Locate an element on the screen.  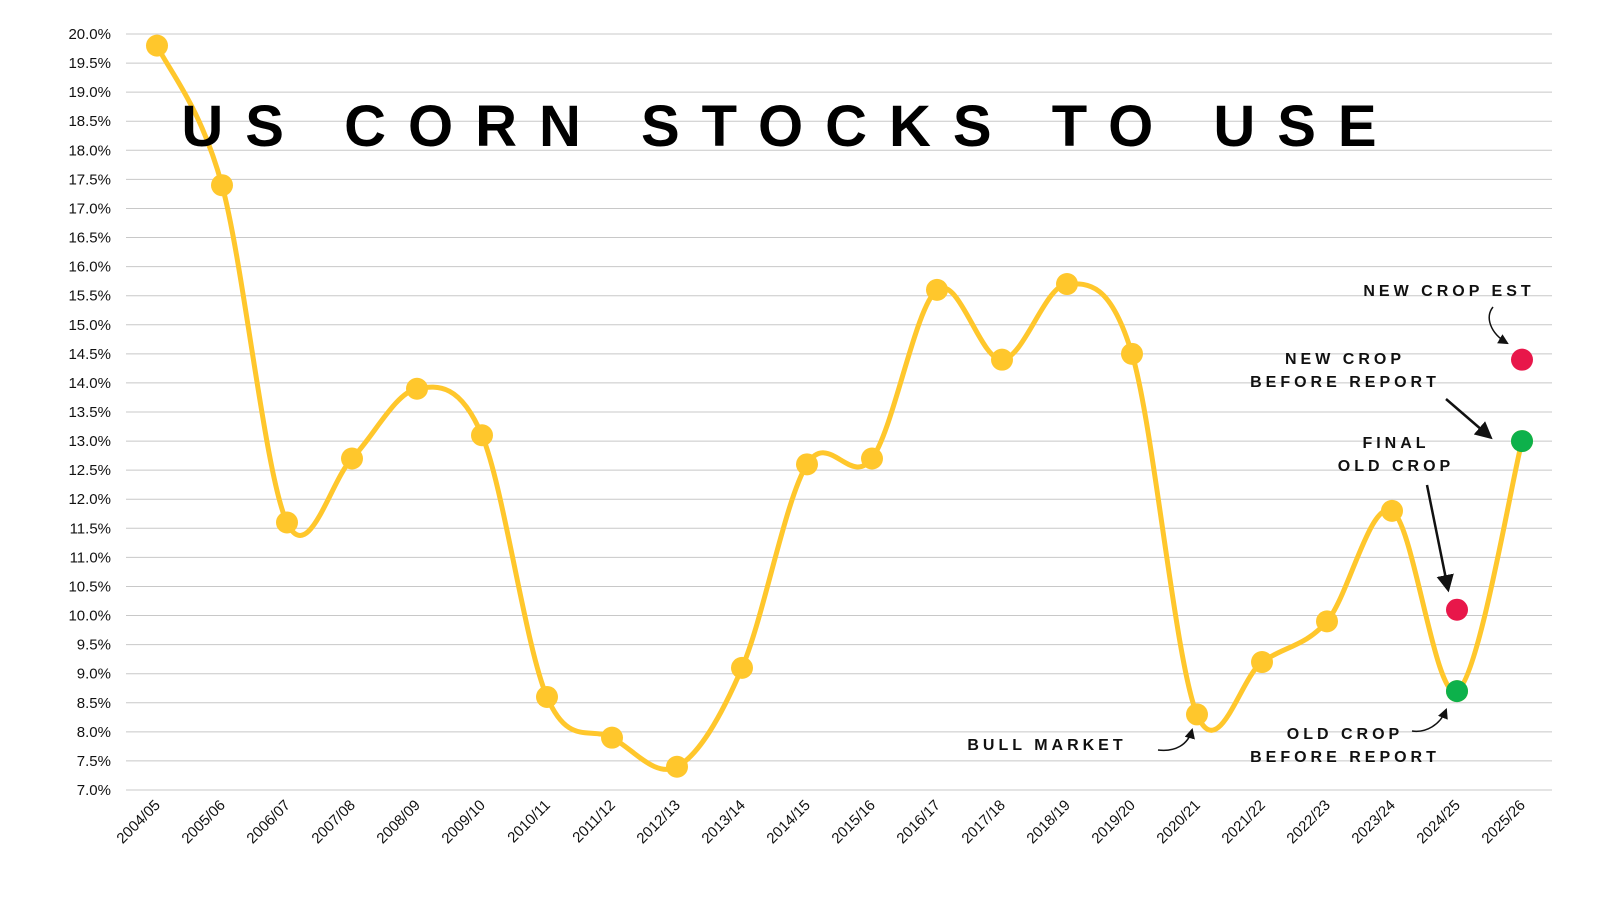
y-tick-label: 19.5% is located at coordinates (89, 63).